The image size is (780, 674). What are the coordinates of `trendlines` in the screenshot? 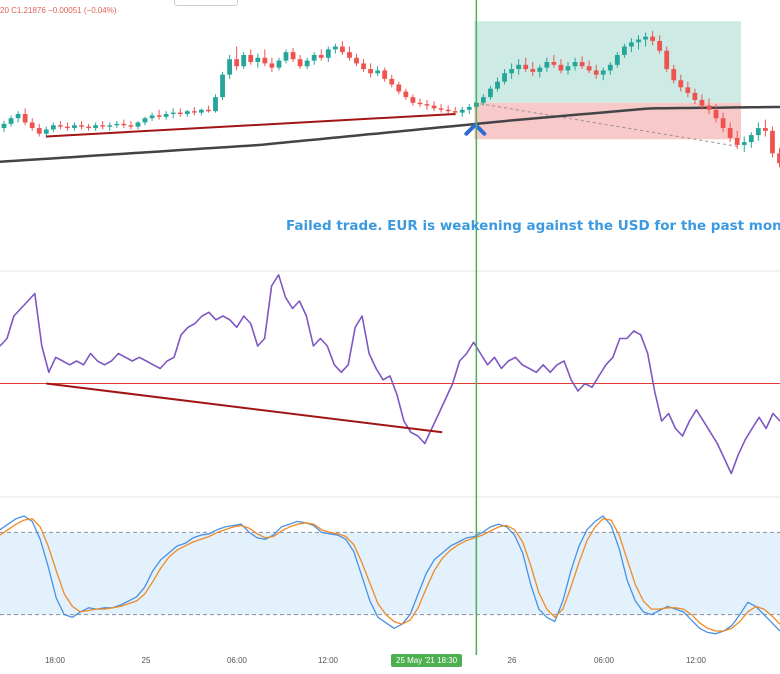 It's located at (266, 125).